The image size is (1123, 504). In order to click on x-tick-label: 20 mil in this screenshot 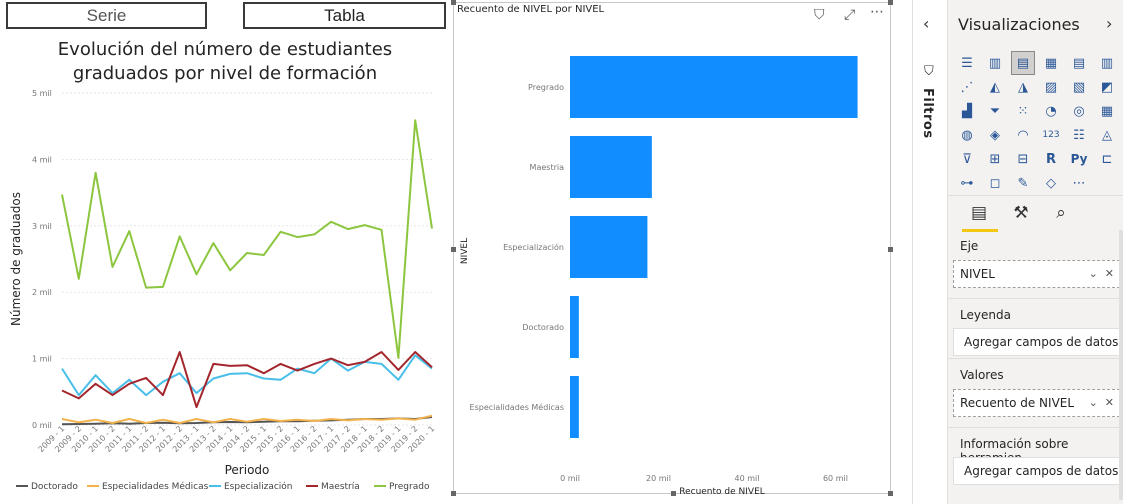, I will do `click(658, 478)`.